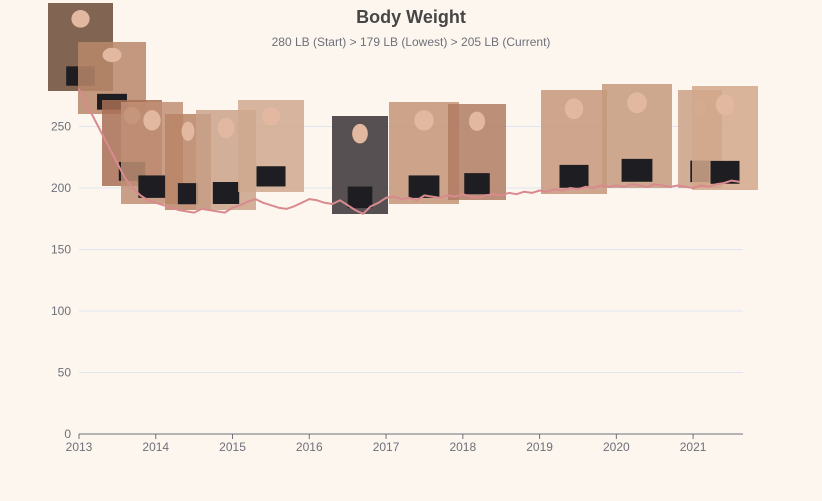  I want to click on x-tick-label: 2020, so click(616, 447).